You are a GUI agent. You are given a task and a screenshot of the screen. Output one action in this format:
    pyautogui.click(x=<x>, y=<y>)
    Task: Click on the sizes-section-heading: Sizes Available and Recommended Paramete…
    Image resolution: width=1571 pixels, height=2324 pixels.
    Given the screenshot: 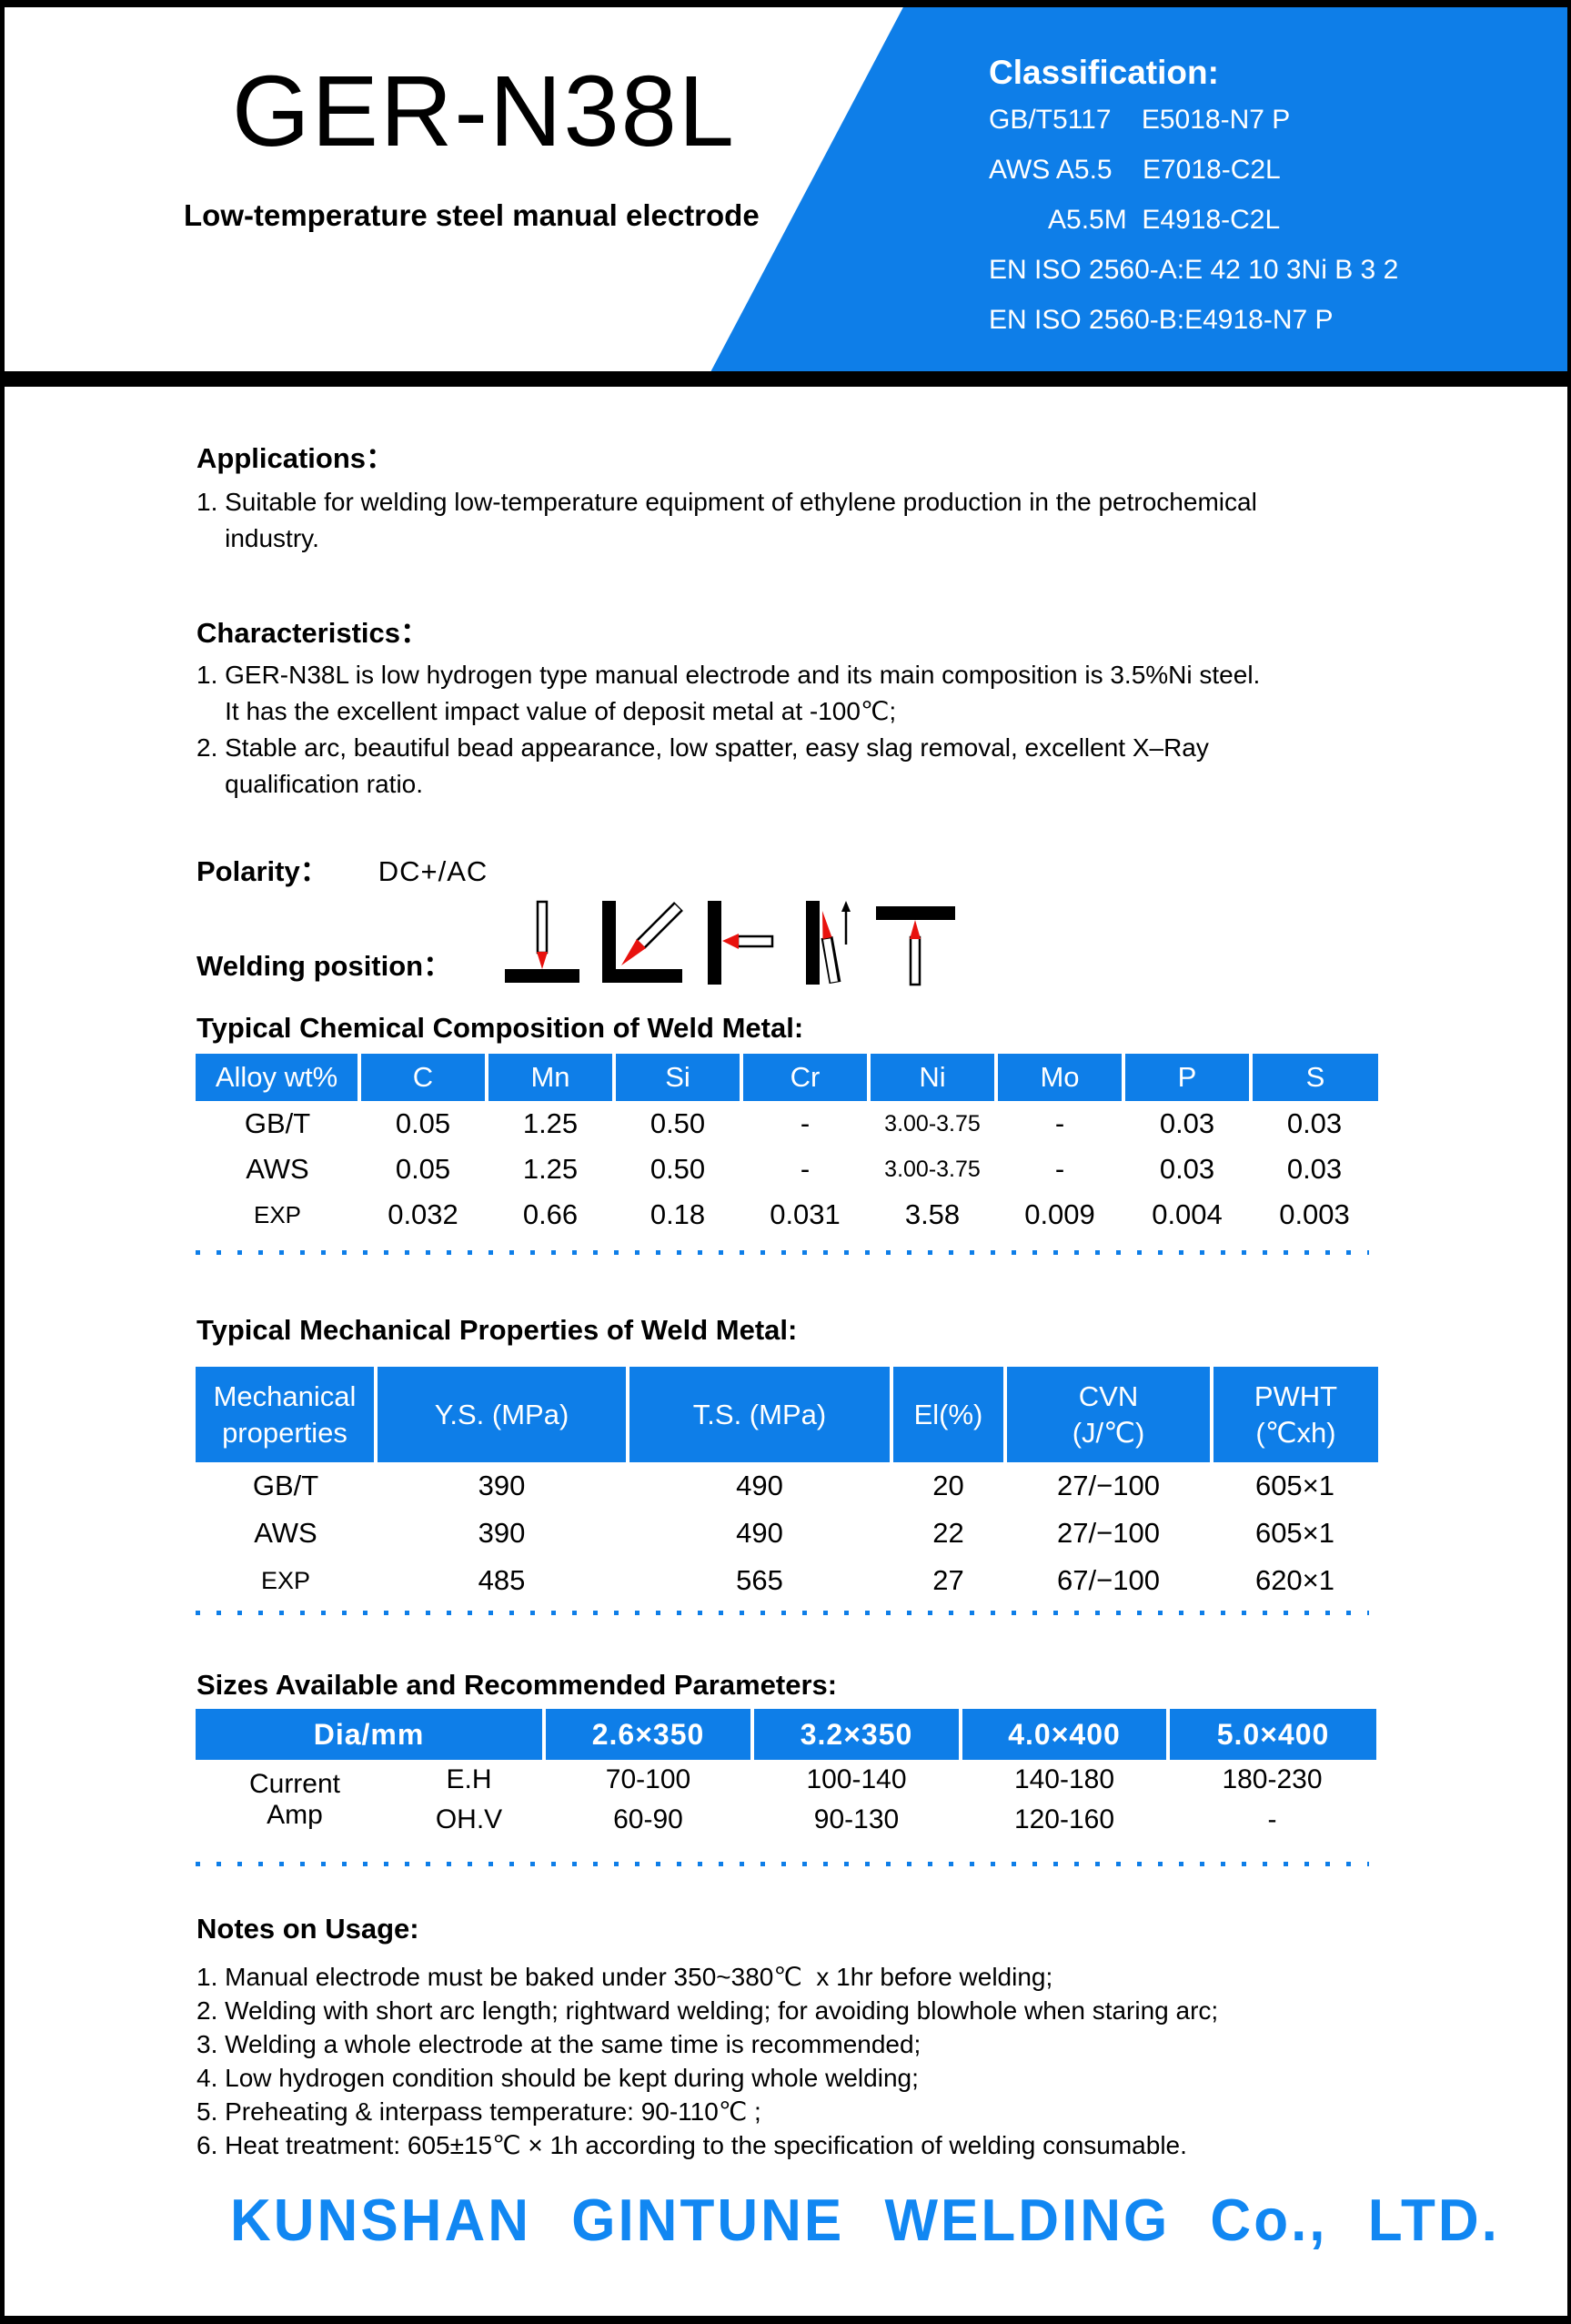 What is the action you would take?
    pyautogui.click(x=517, y=1685)
    